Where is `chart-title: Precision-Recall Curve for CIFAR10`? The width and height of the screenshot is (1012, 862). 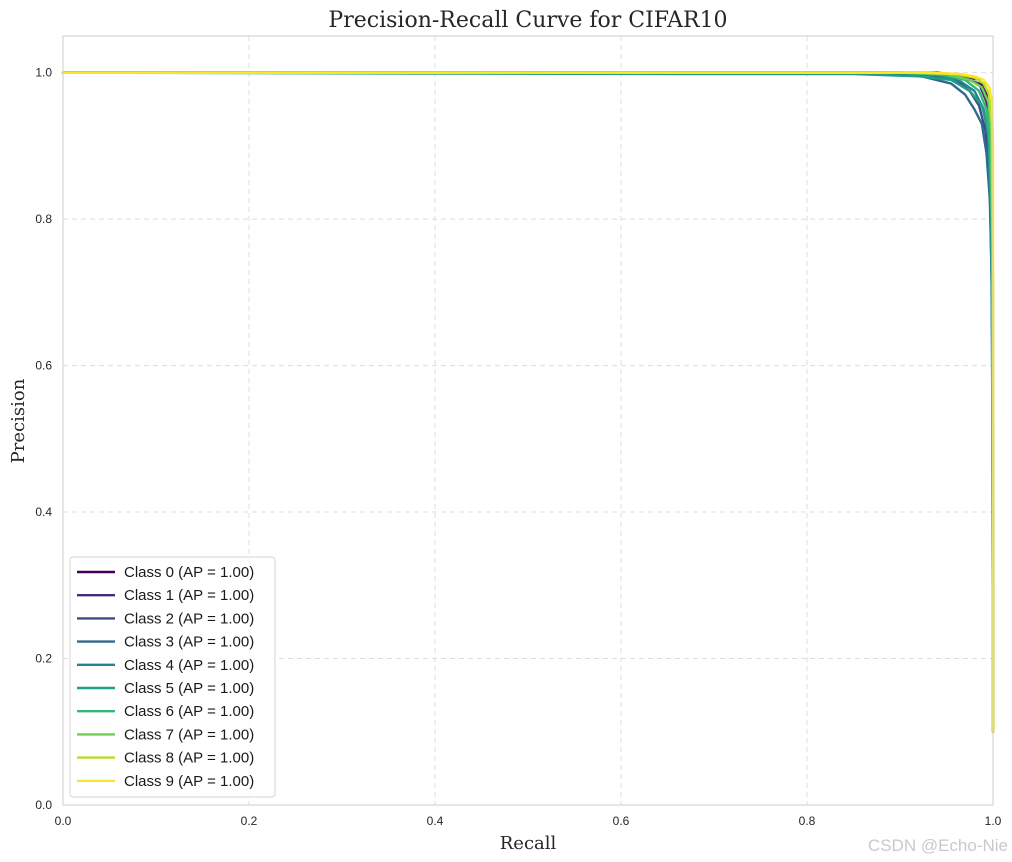 chart-title: Precision-Recall Curve for CIFAR10 is located at coordinates (527, 20).